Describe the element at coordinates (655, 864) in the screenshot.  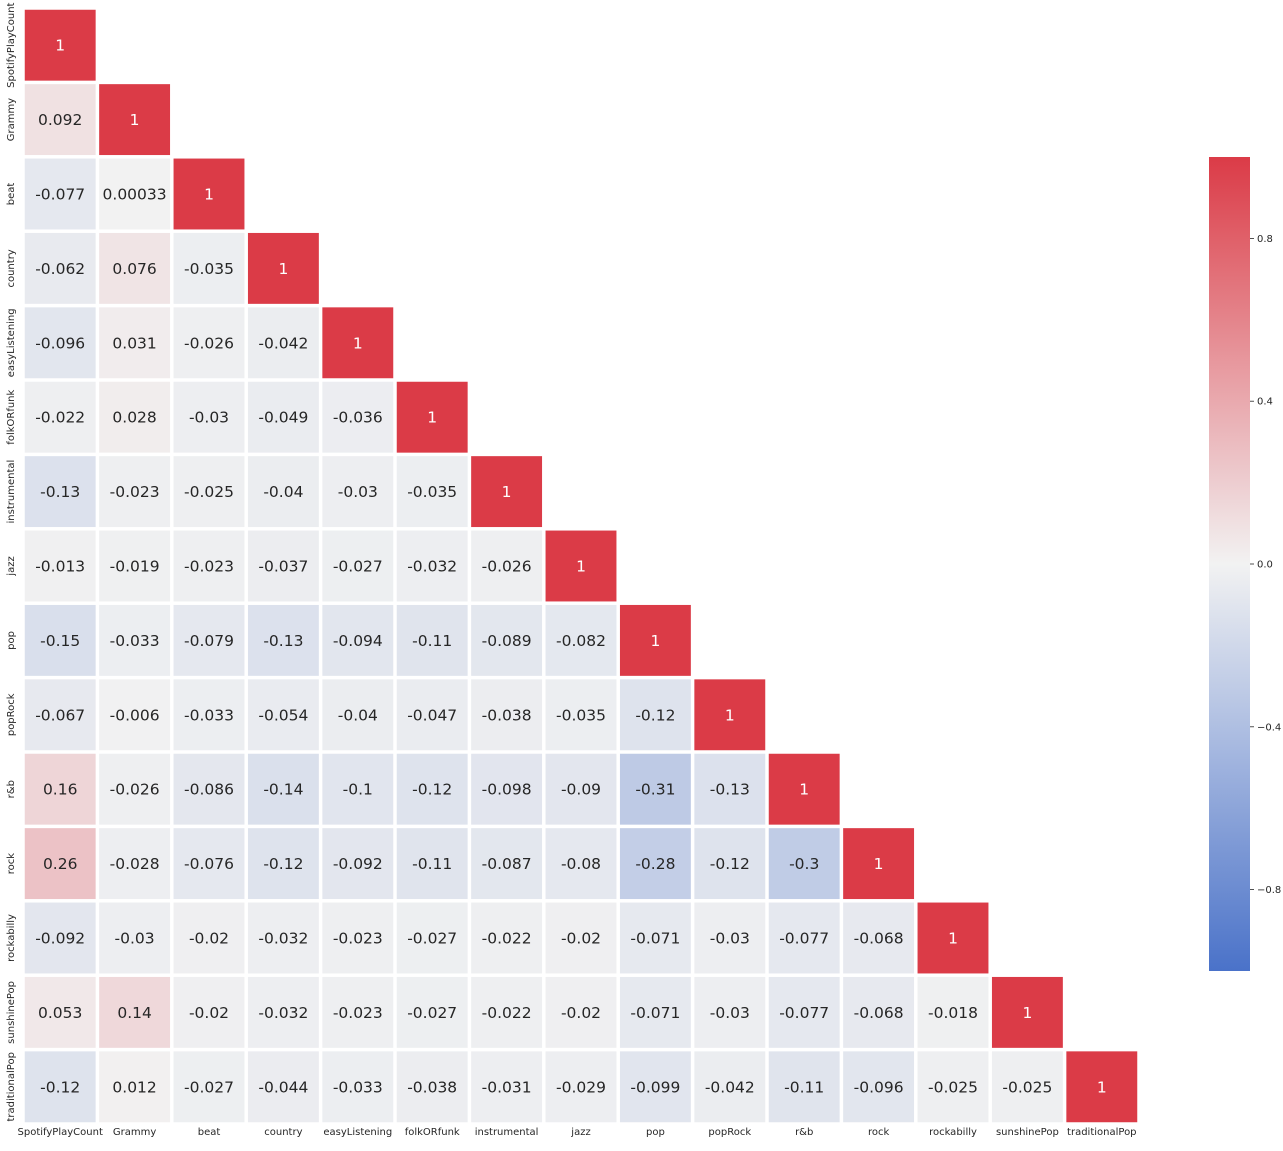
I see `cell-value-label: -0.28` at that location.